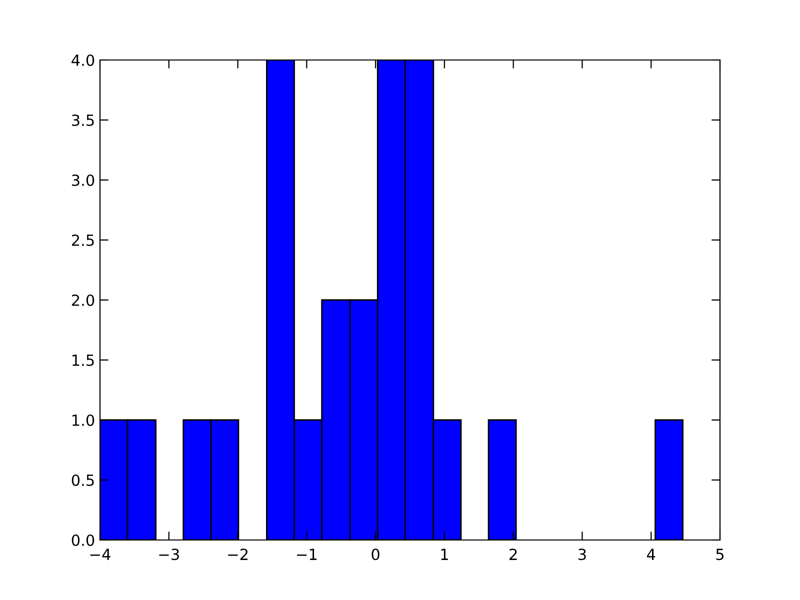  Describe the element at coordinates (720, 554) in the screenshot. I see `x-tick-label: 5` at that location.